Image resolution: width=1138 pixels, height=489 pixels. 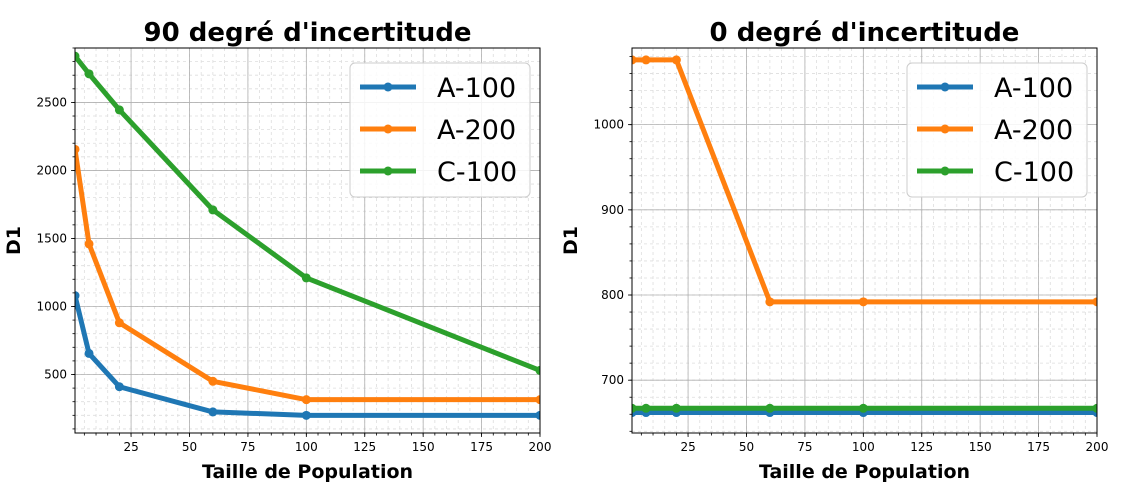 What do you see at coordinates (308, 33) in the screenshot?
I see `chart-title: 90 degré d'incertitude` at bounding box center [308, 33].